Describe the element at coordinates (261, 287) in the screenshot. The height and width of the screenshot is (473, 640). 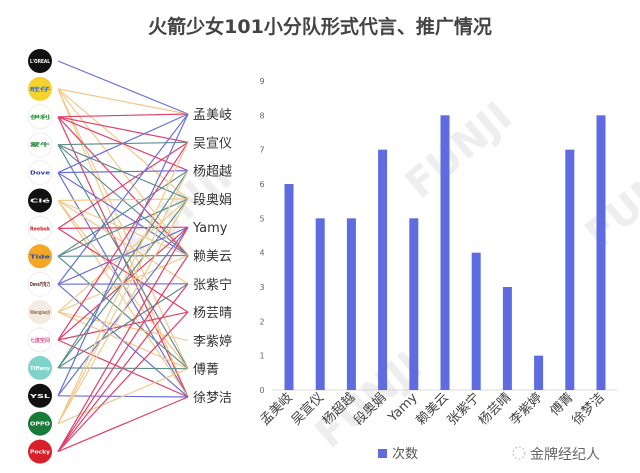
I see `y-tick-label: 3` at that location.